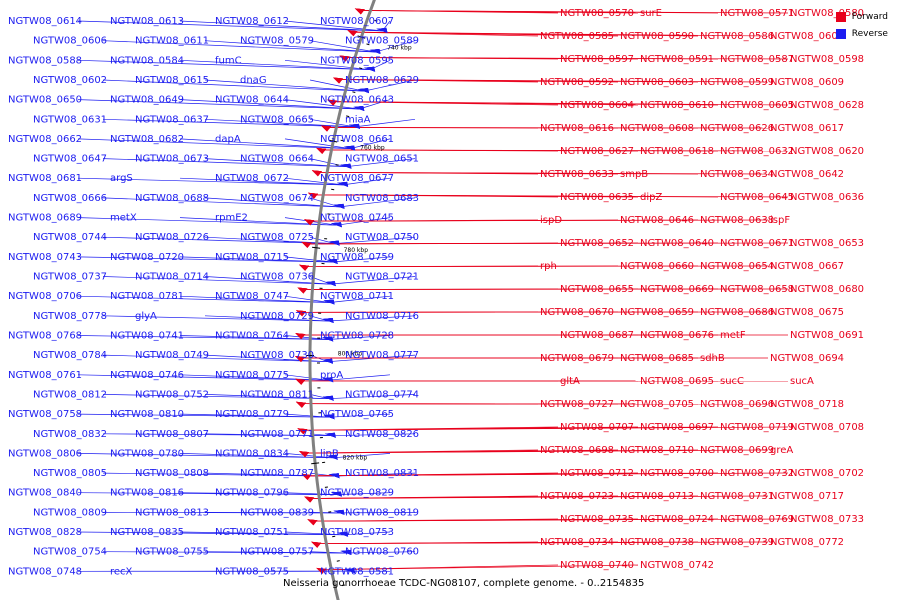  Describe the element at coordinates (172, 355) in the screenshot. I see `gene-label-reverse: NGTW08_0749` at that location.